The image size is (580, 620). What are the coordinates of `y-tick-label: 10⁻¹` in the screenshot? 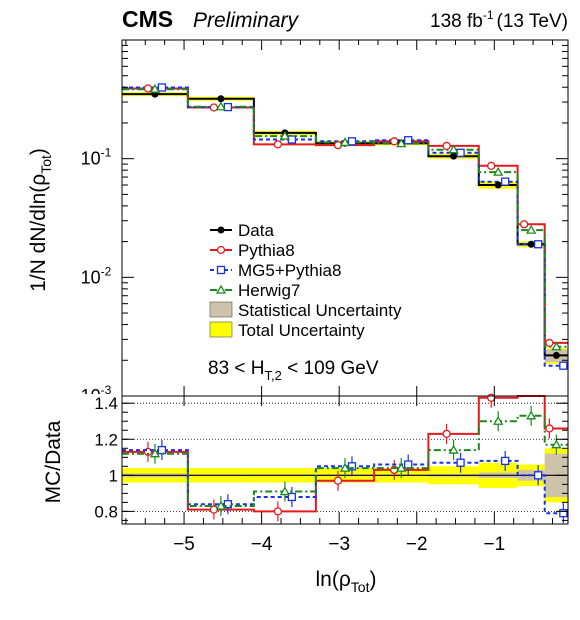 It's located at (96, 157).